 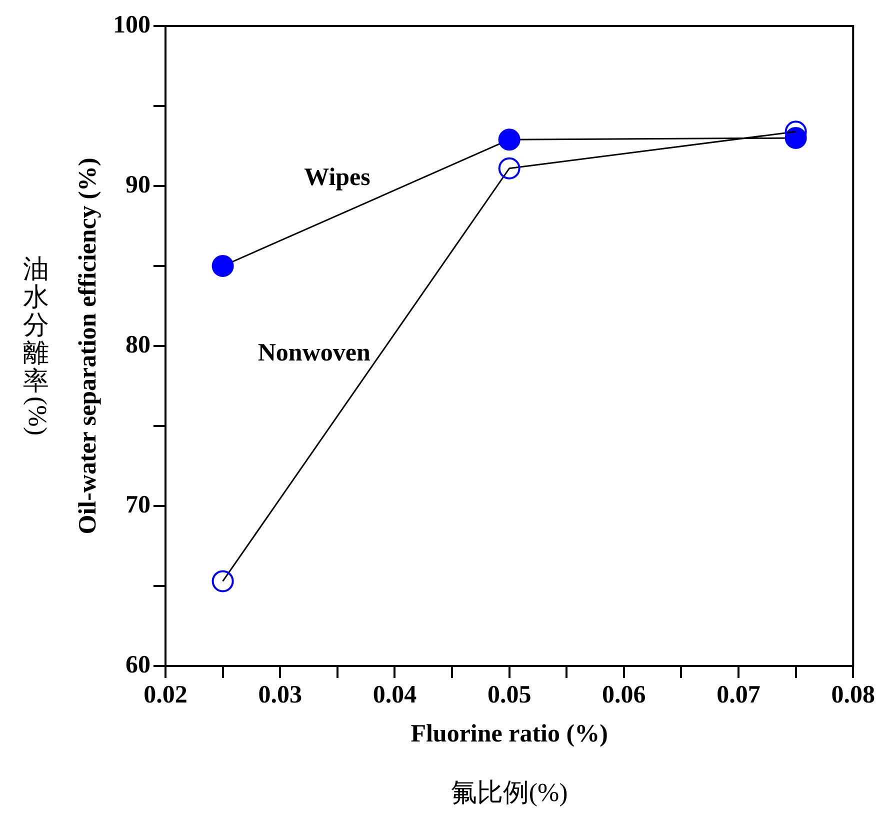 I want to click on y-tick-label: 90, so click(x=138, y=184).